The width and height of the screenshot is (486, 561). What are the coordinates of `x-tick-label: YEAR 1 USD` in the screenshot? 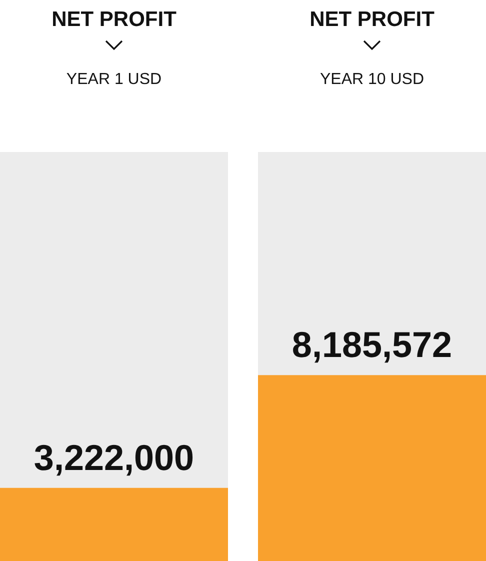 It's located at (114, 79).